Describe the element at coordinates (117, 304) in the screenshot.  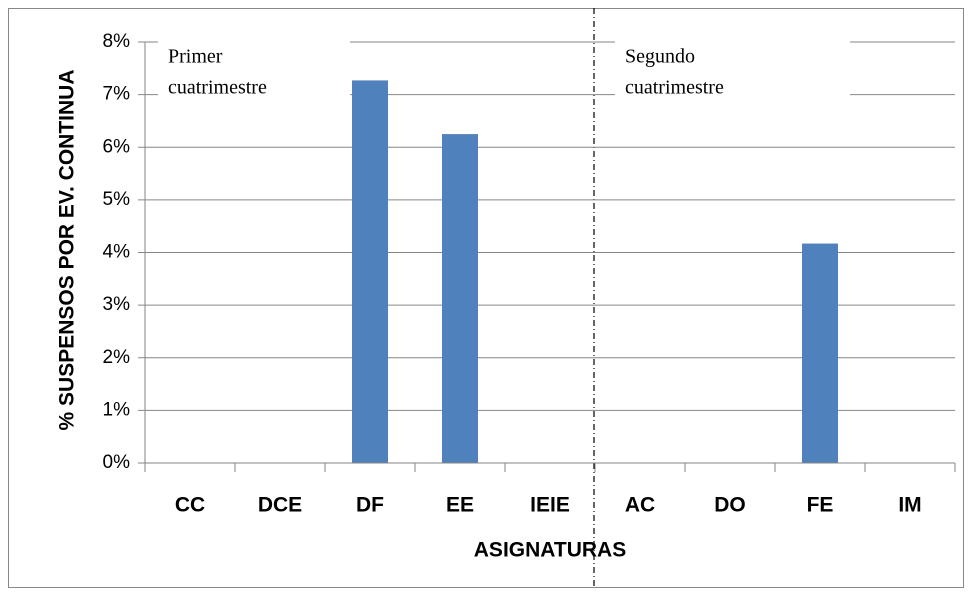
I see `y-tick-label: 3%` at that location.